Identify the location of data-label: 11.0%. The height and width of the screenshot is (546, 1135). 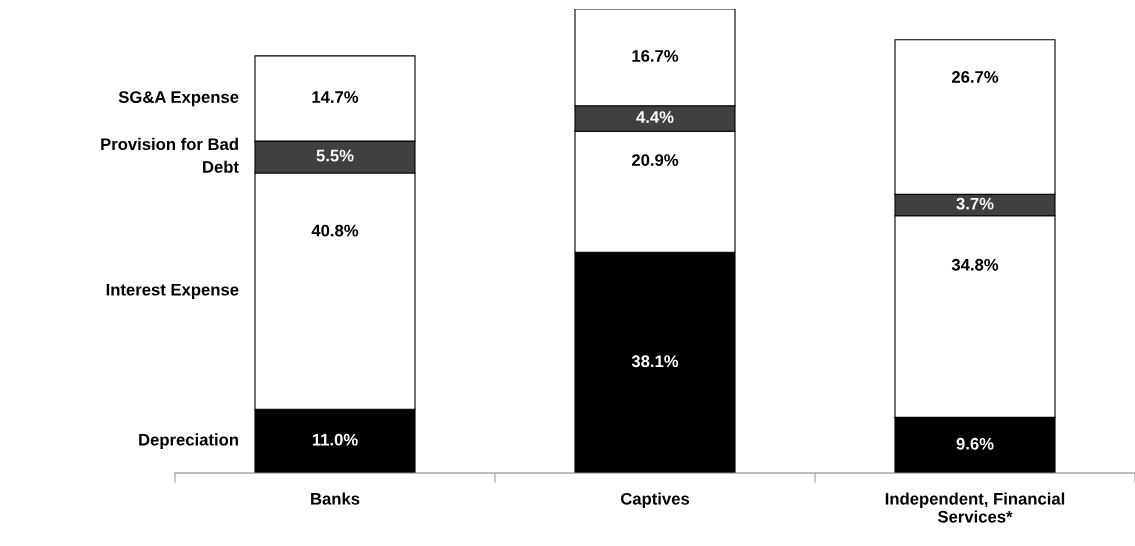
(335, 439).